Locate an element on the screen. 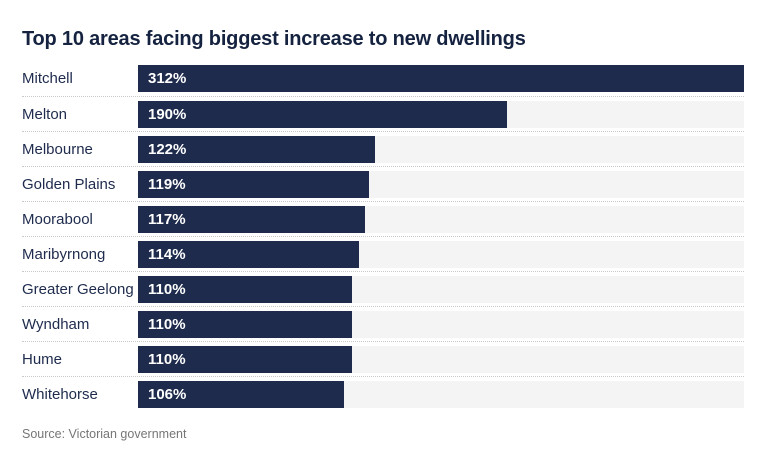 This screenshot has width=768, height=451. row-label: Wyndham is located at coordinates (56, 324).